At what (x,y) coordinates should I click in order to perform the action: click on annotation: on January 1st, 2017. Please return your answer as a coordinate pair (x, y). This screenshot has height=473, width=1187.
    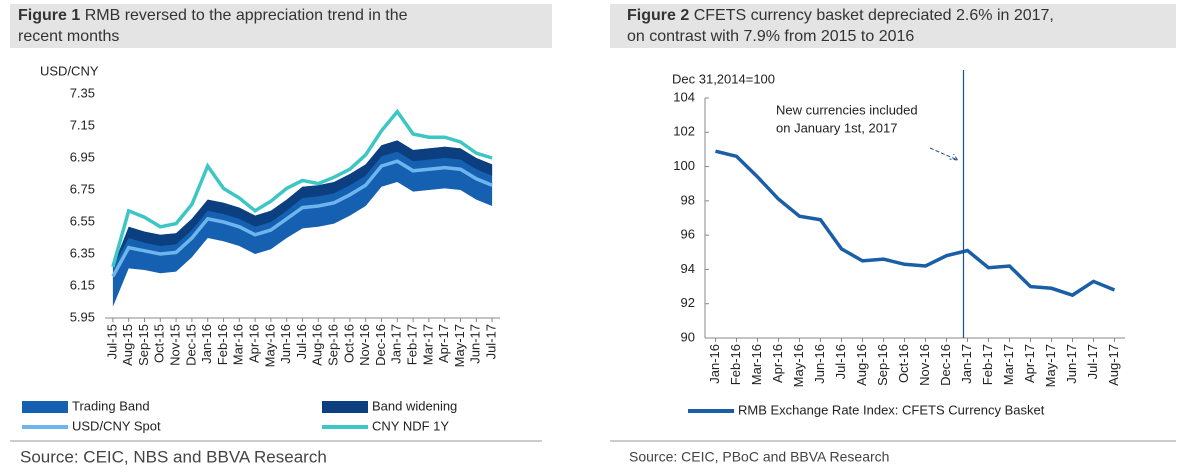
    Looking at the image, I should click on (836, 127).